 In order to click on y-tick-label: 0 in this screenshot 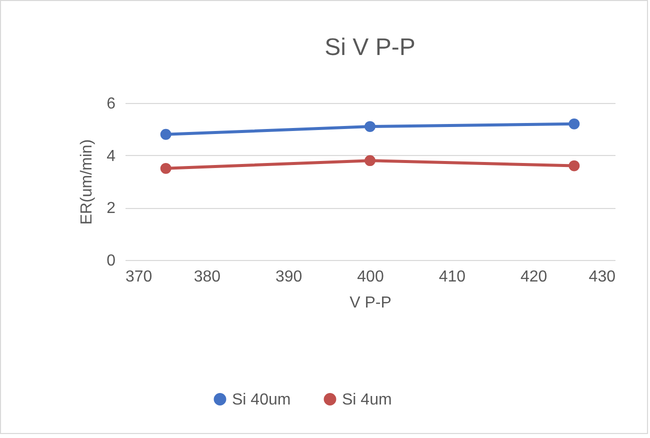, I will do `click(111, 261)`.